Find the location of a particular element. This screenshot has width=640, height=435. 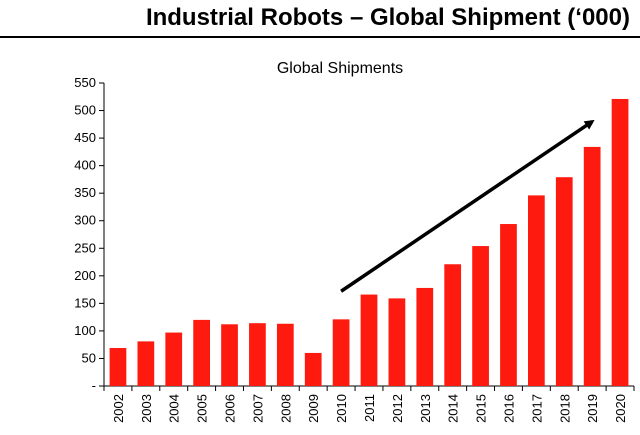

x-tick-label: 2002 is located at coordinates (118, 408).